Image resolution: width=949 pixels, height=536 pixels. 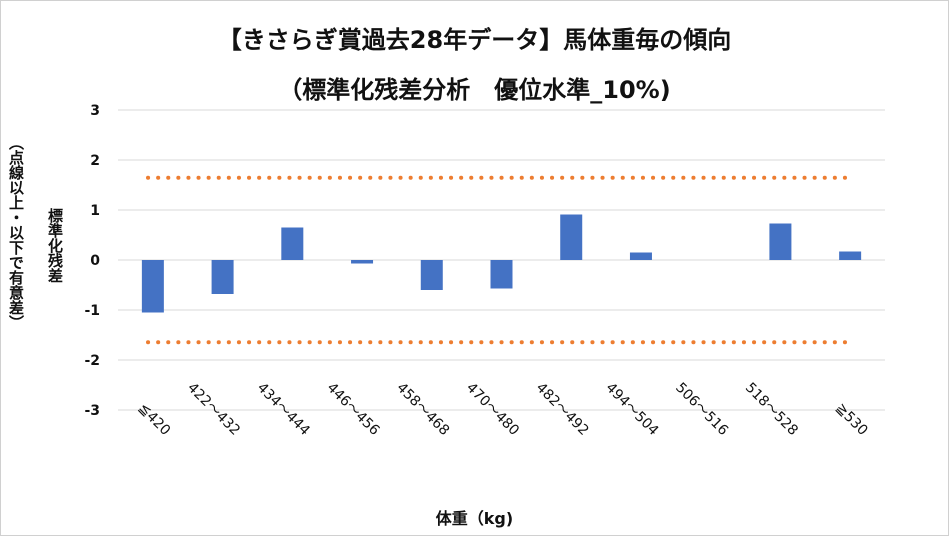 I want to click on y-tick-label: 2, so click(x=95, y=161).